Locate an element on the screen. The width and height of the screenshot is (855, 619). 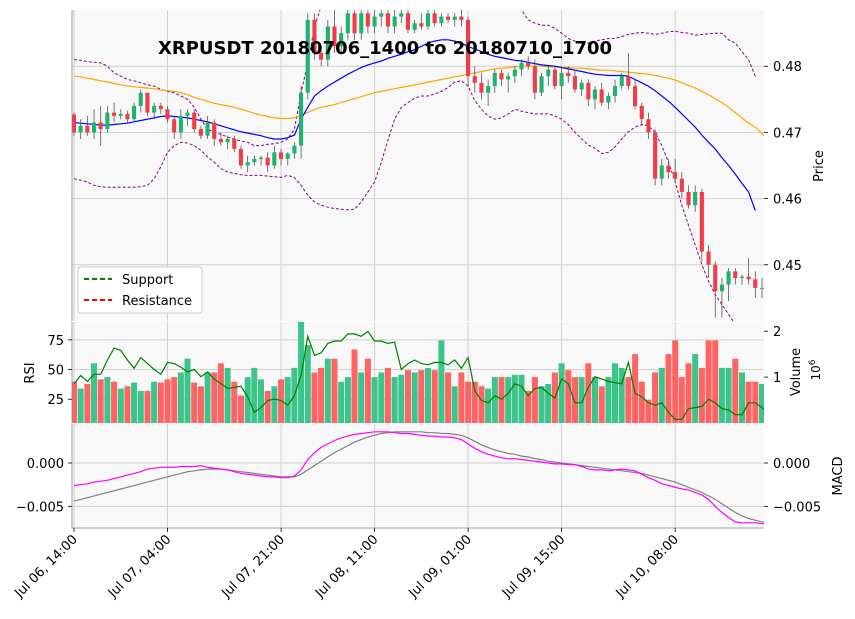
x-tick-label: Jul 08, 11:00 is located at coordinates (346, 566).